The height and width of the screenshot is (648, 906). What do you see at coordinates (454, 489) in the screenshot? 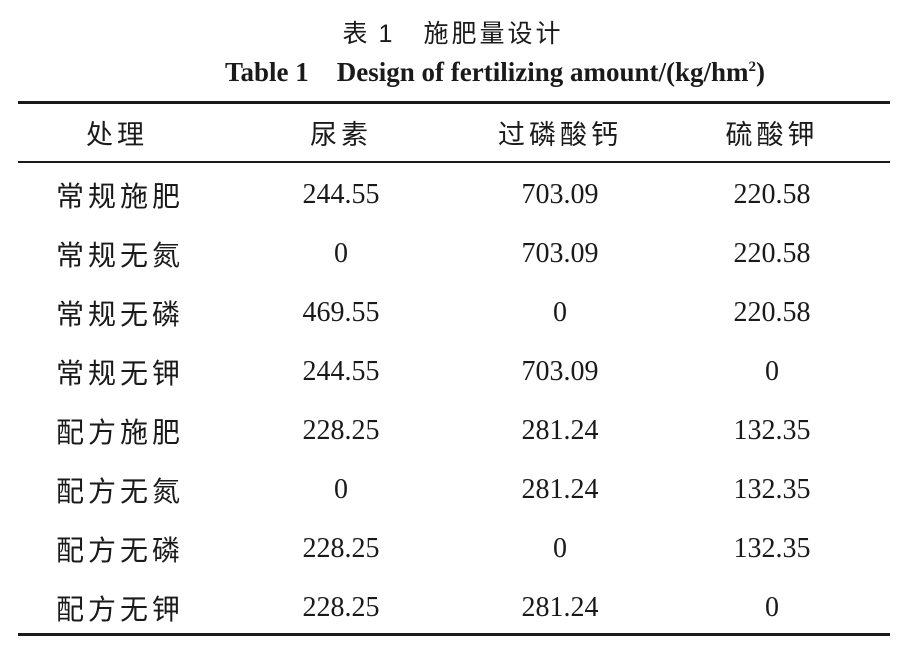
I see `table-row: 配方无氮 0 281.24 132.35` at bounding box center [454, 489].